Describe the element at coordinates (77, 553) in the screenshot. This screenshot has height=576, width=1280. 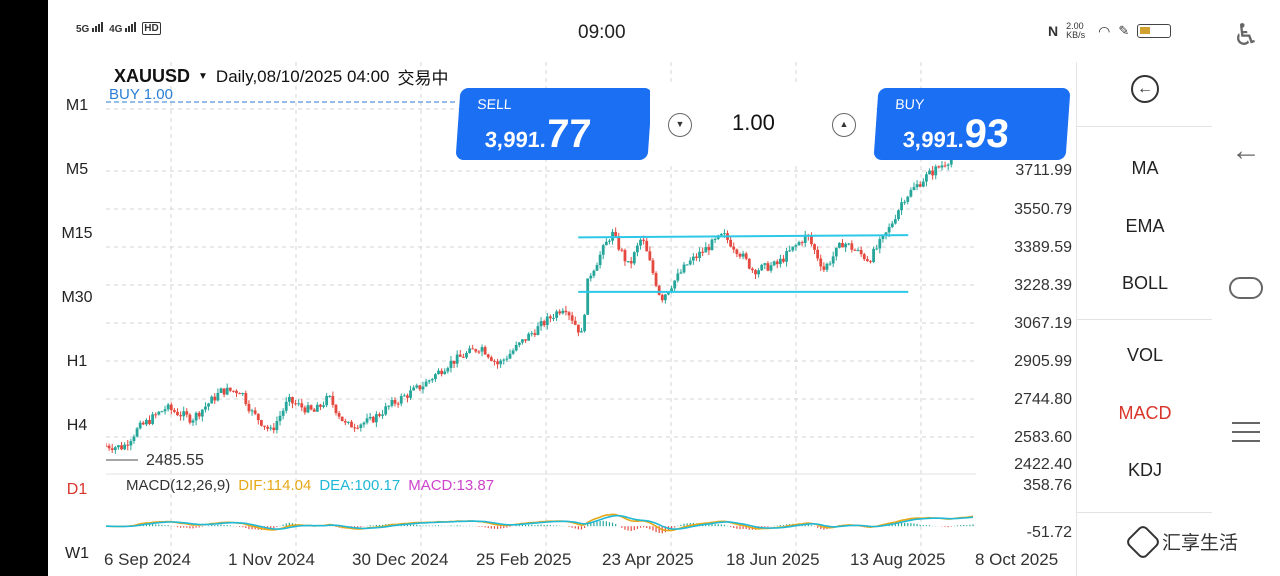
I see `timeframe-w1: W1` at that location.